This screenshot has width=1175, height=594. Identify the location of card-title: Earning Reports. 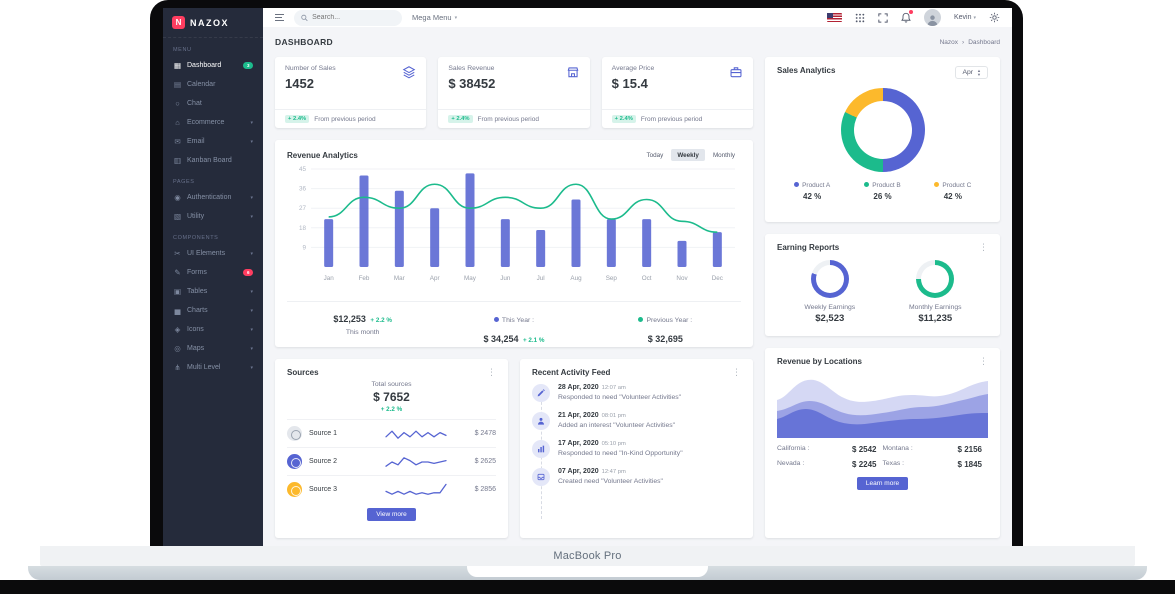
(808, 247).